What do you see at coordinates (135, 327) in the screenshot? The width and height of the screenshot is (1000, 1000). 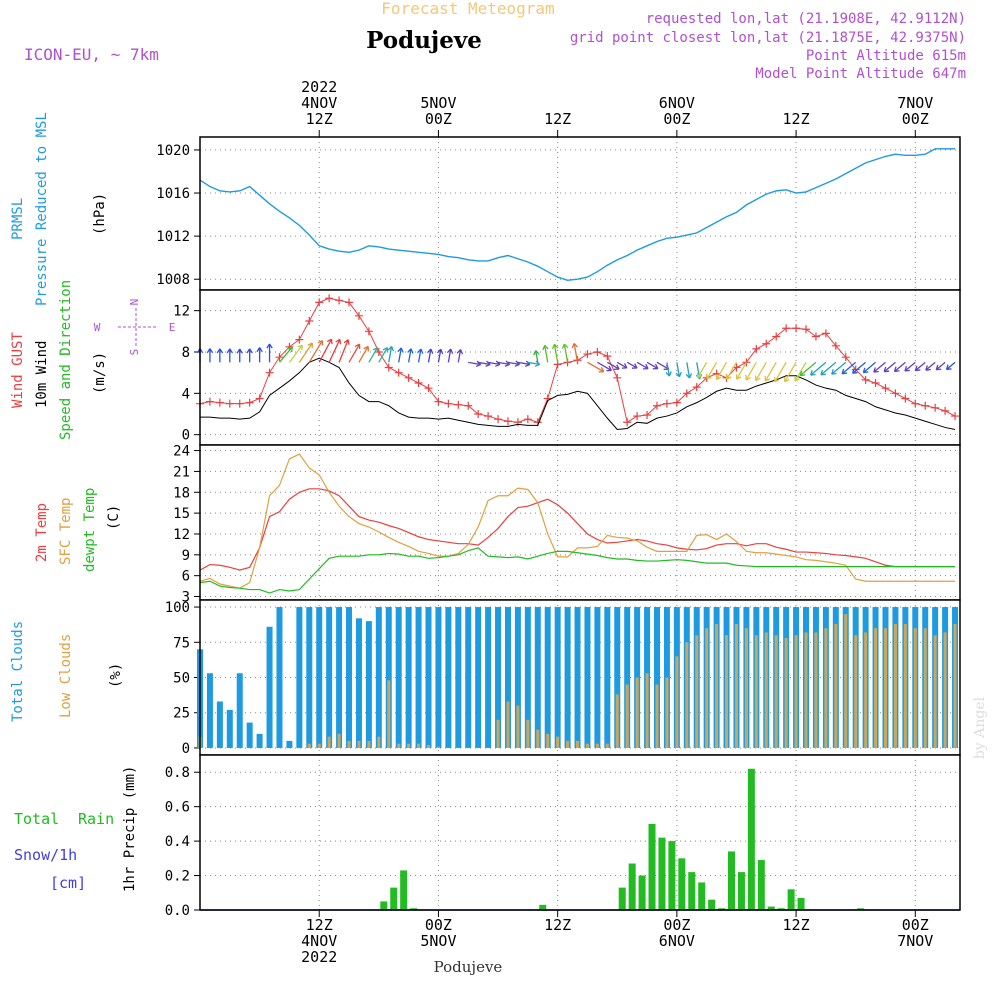 I see `compass-icon: N S W E` at bounding box center [135, 327].